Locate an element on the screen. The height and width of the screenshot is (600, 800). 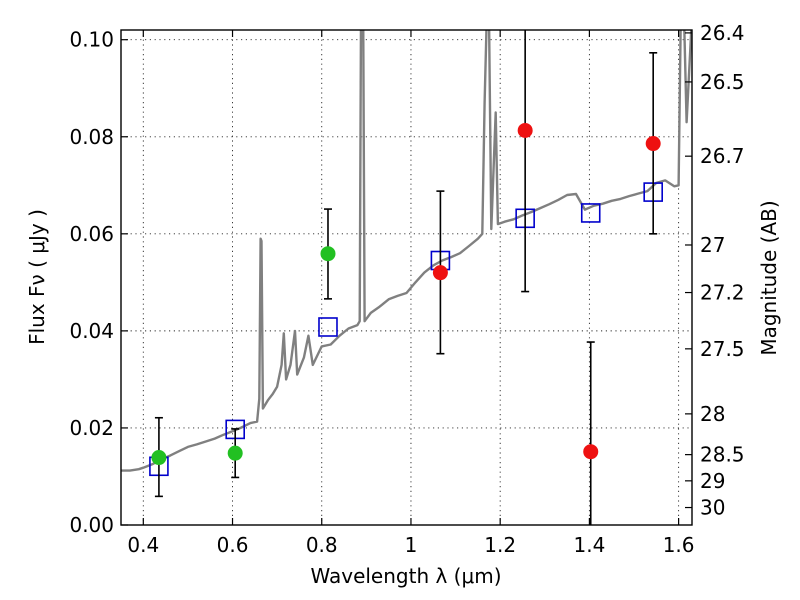
x-tick-label: 1.6 is located at coordinates (679, 545).